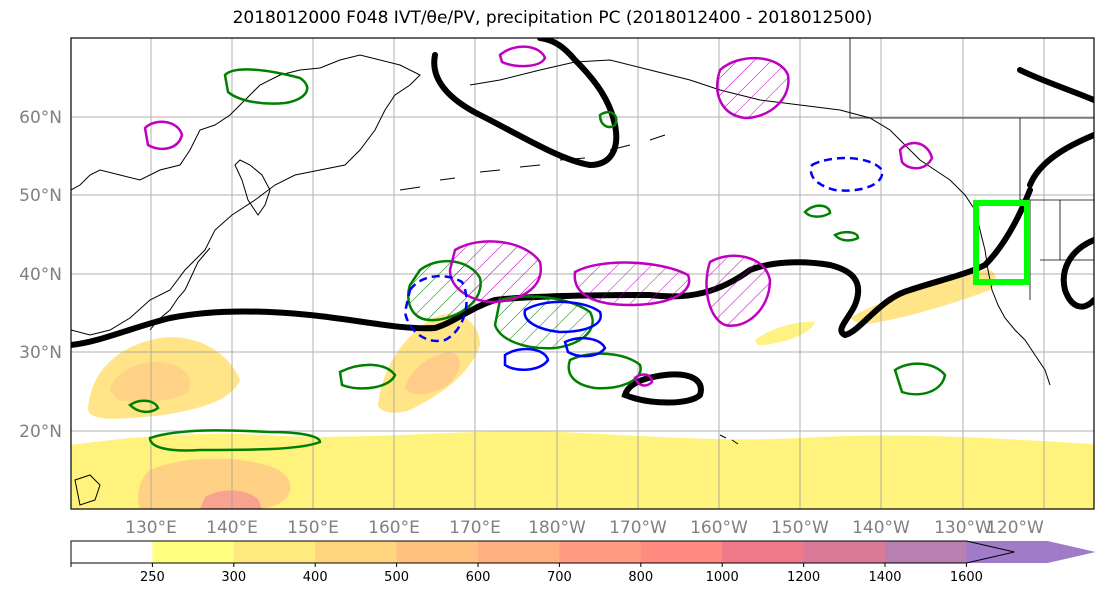 The image size is (1105, 603). Describe the element at coordinates (1031, 552) in the screenshot. I see `colorbar-extend-arrow` at that location.